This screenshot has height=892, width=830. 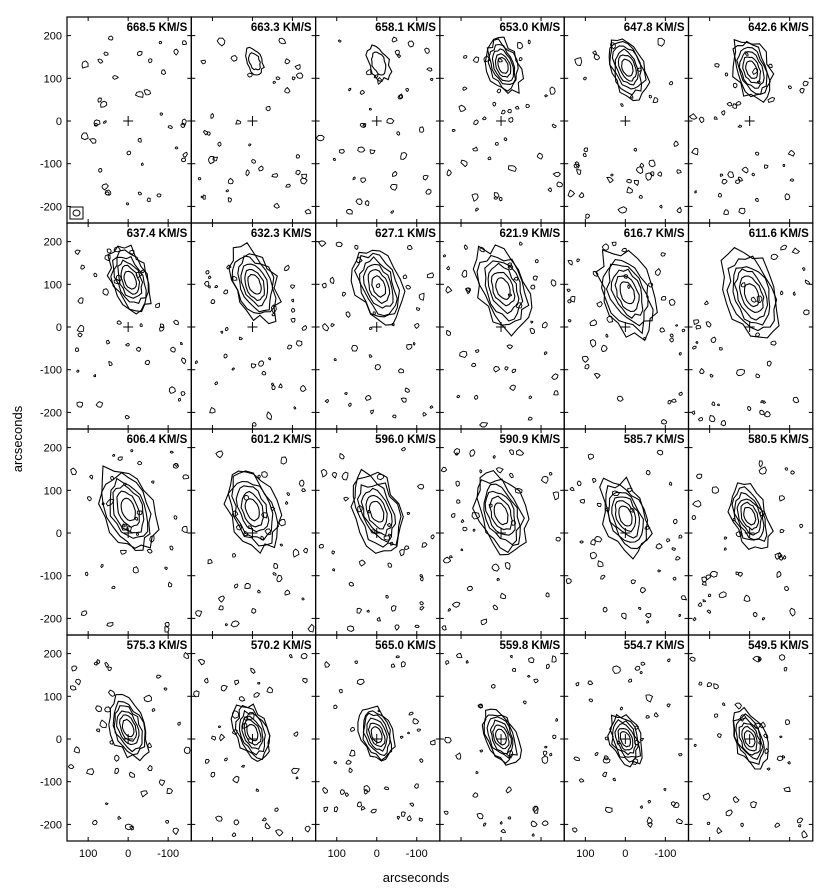 What do you see at coordinates (778, 440) in the screenshot?
I see `channel-velocity-label: 580.5 KM/S` at bounding box center [778, 440].